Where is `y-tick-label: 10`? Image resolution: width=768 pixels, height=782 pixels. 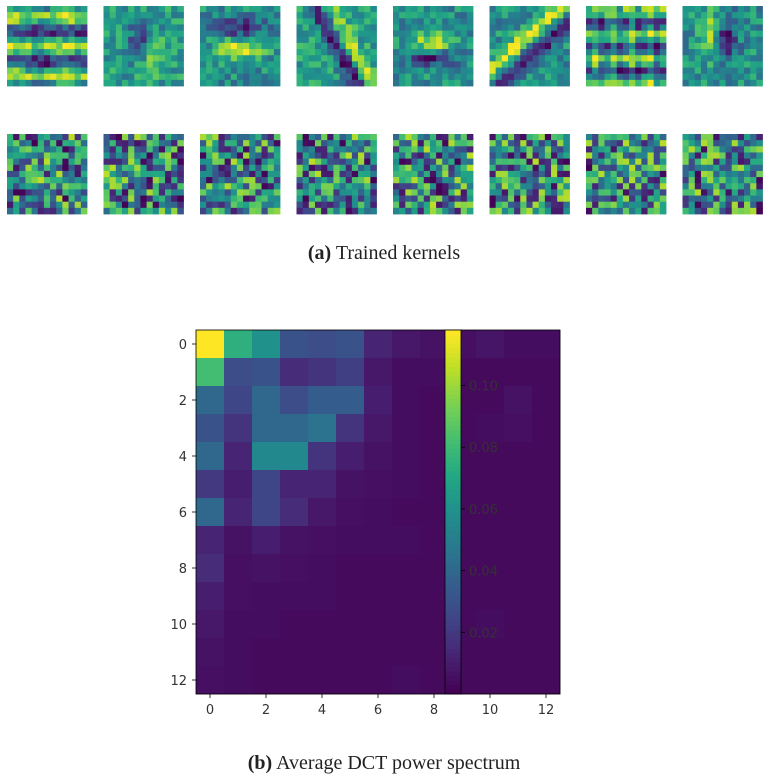
y-tick-label: 10 is located at coordinates (178, 625).